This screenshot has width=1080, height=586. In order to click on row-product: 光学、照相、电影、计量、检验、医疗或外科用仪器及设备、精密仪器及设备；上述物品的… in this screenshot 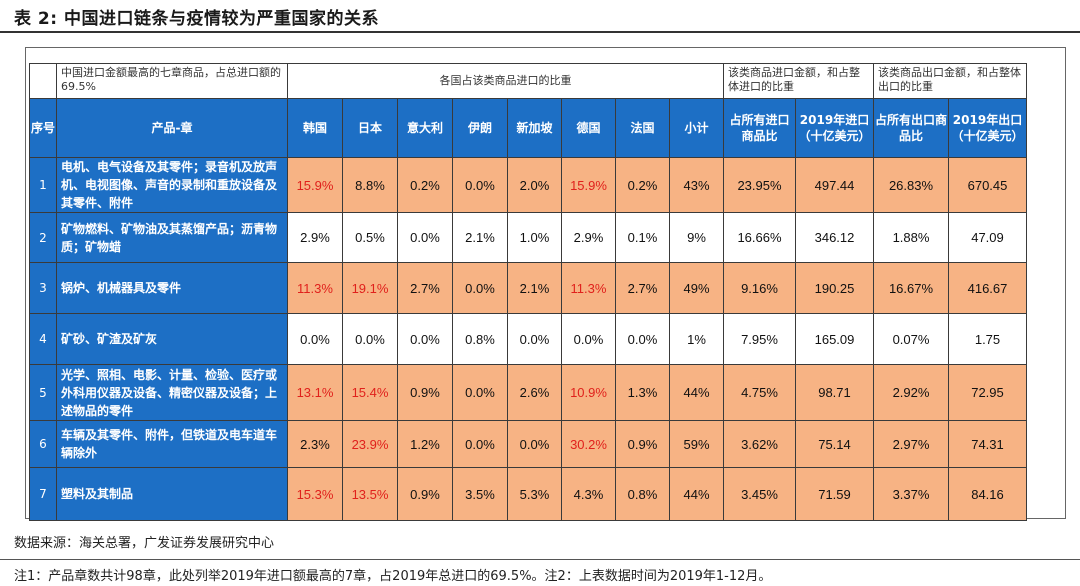, I will do `click(172, 392)`.